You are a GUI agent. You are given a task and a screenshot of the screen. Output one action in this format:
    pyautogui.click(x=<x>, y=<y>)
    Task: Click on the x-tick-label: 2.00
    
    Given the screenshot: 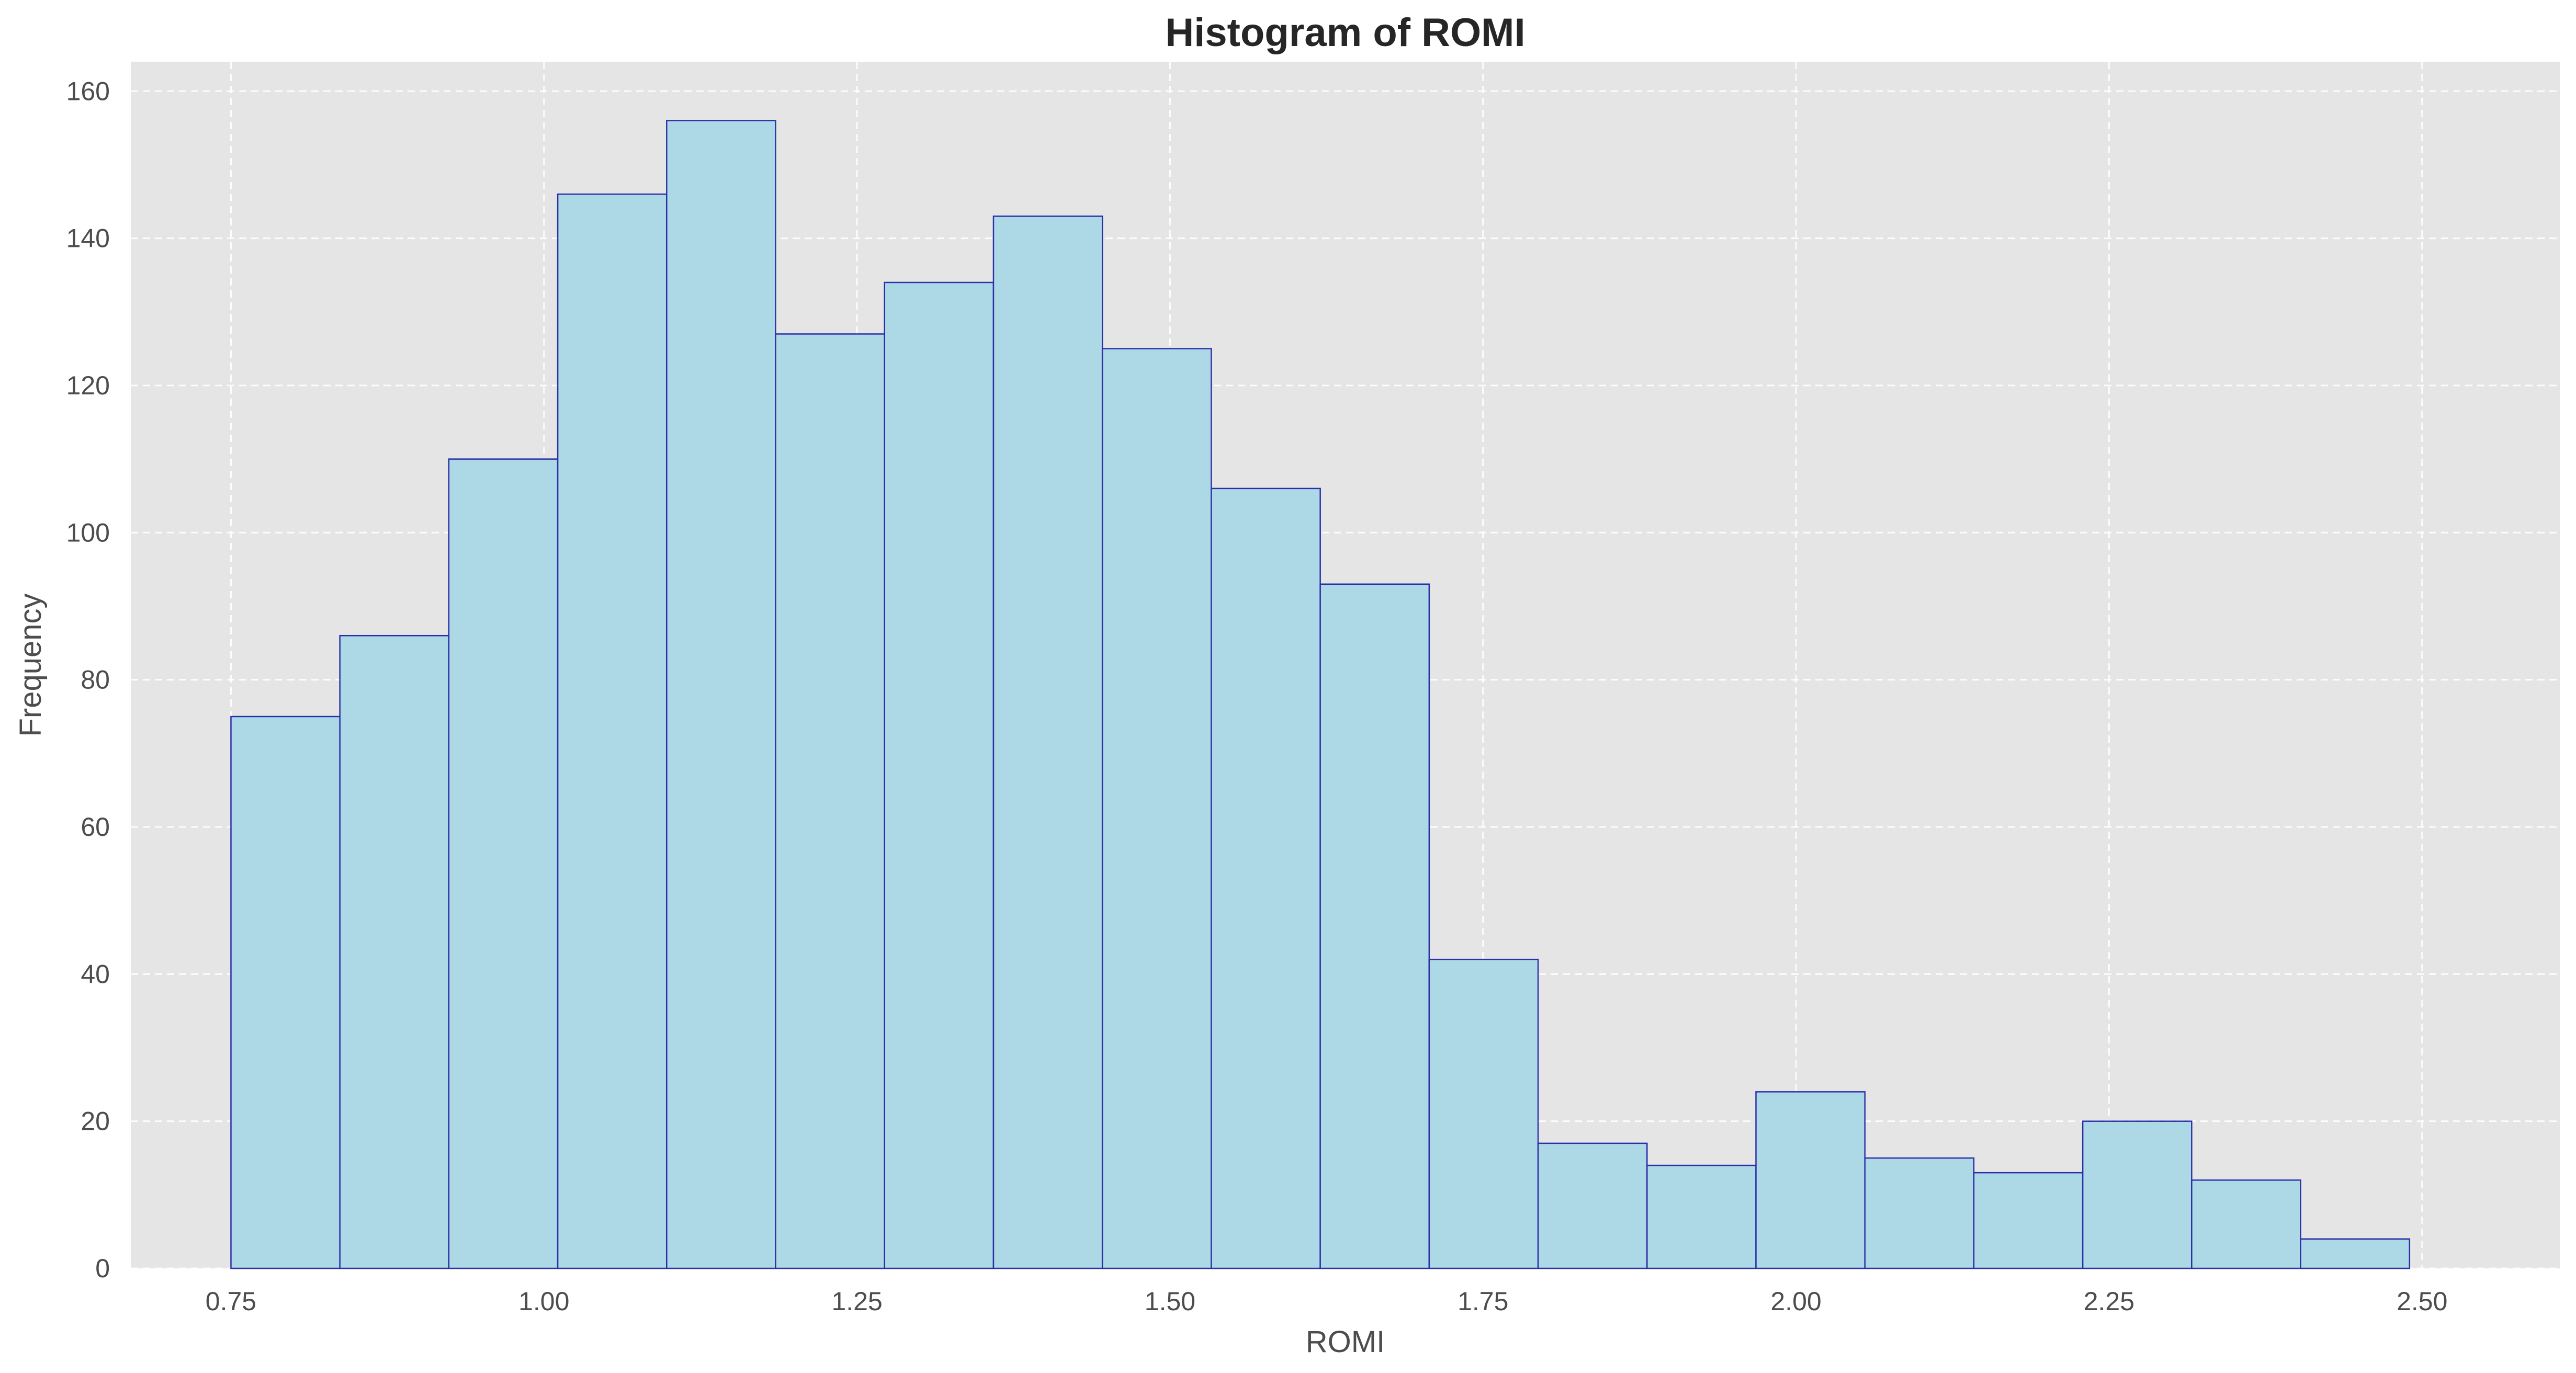 What is the action you would take?
    pyautogui.click(x=1795, y=1301)
    